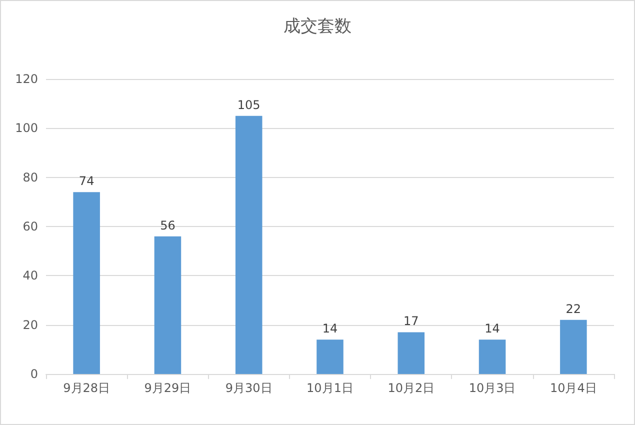 Image resolution: width=635 pixels, height=425 pixels. I want to click on x-tick-label: 9月28日, so click(86, 388).